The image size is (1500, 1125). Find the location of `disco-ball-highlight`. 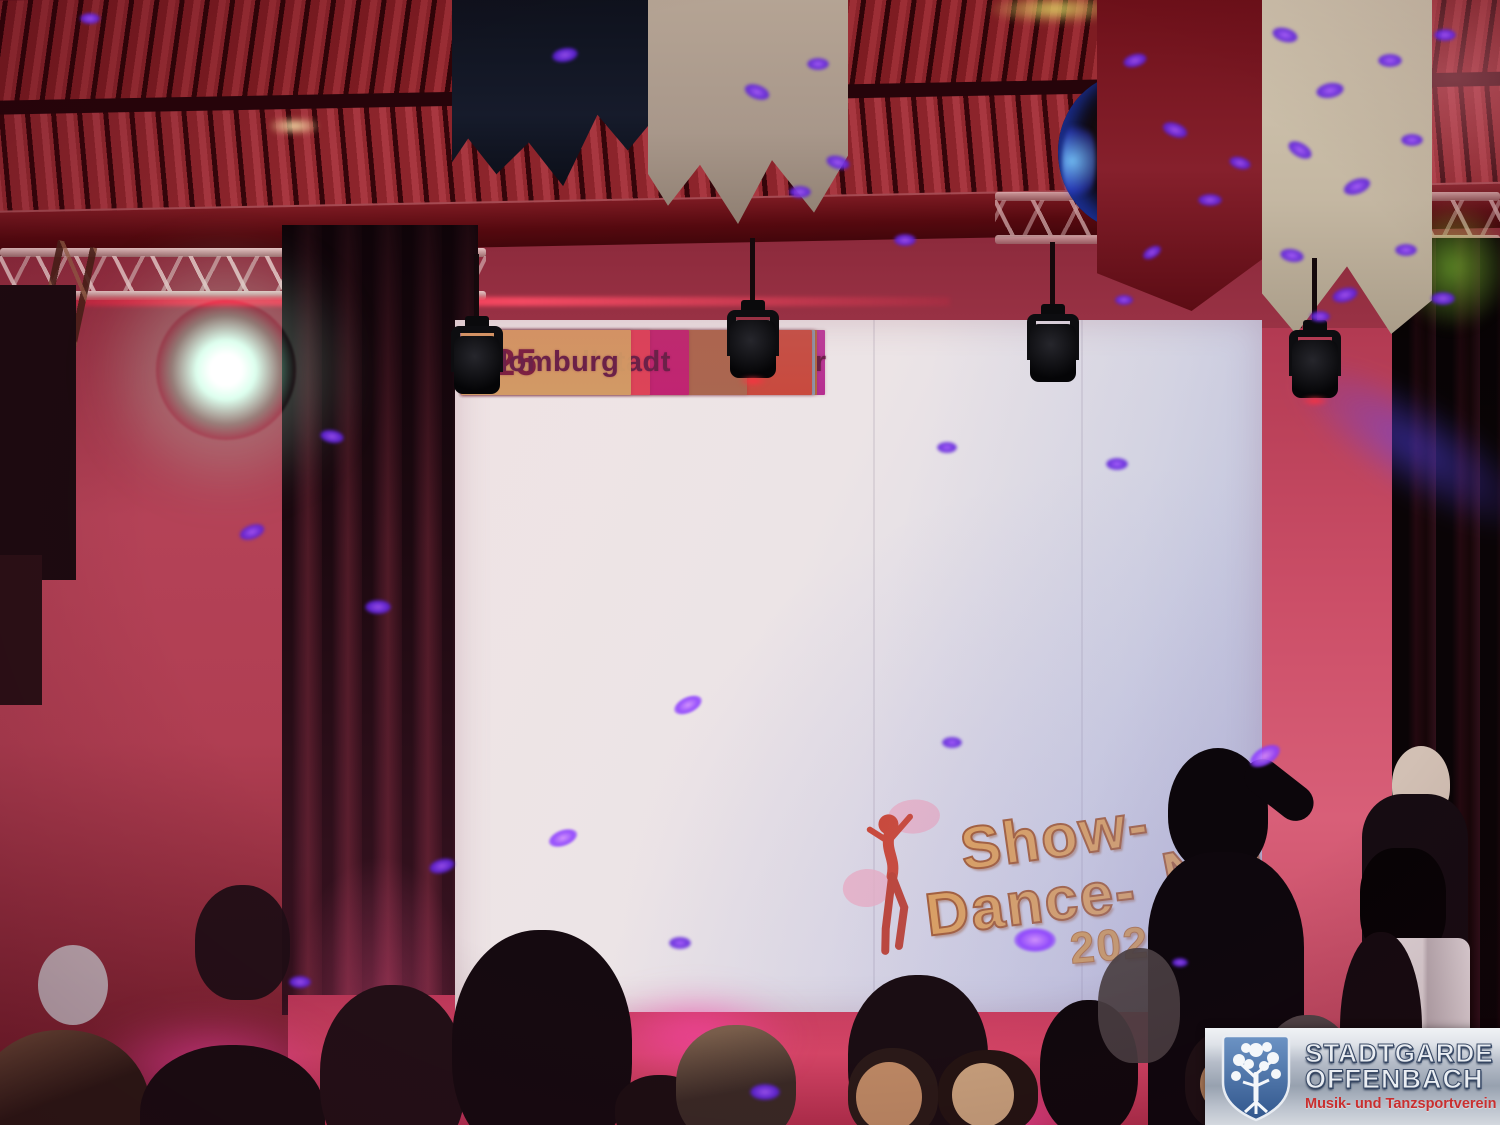

disco-ball-highlight is located at coordinates (1079, 161).